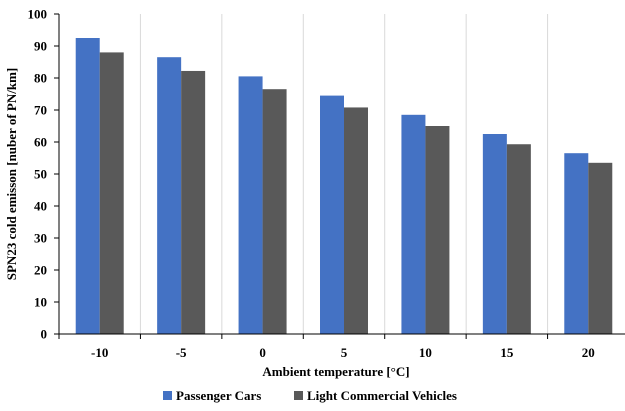 Image resolution: width=625 pixels, height=411 pixels. Describe the element at coordinates (40, 142) in the screenshot. I see `y-tick-label: 60` at that location.